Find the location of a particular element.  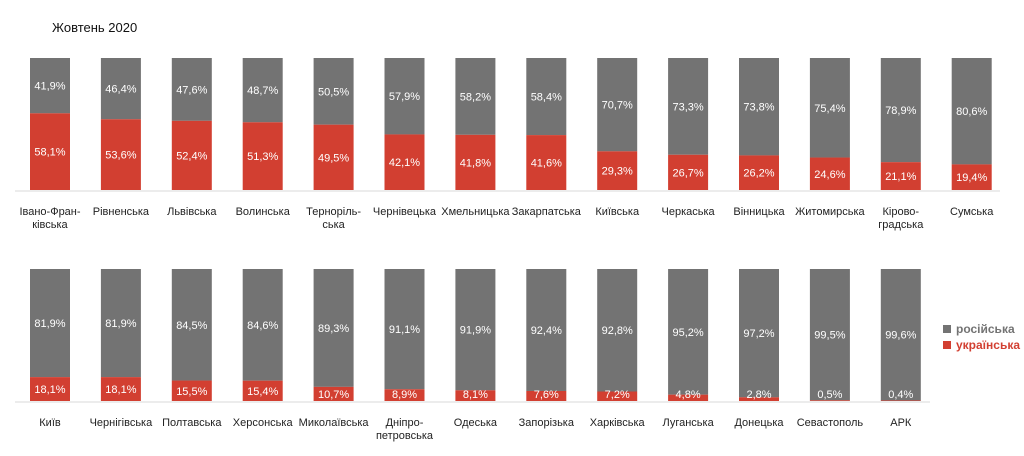

category-label: Севастополь is located at coordinates (830, 423).